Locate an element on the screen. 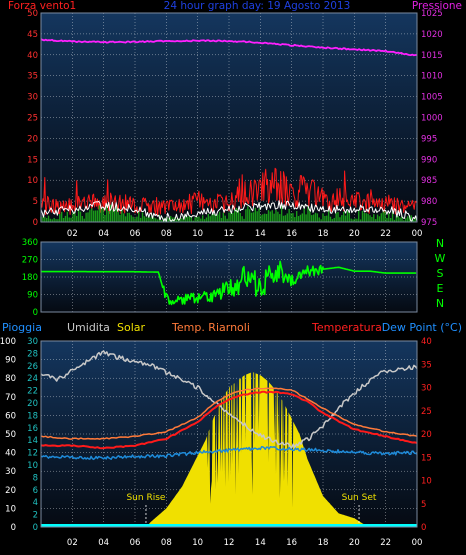 The width and height of the screenshot is (466, 555). rain-tick-label: 10 is located at coordinates (10, 509).